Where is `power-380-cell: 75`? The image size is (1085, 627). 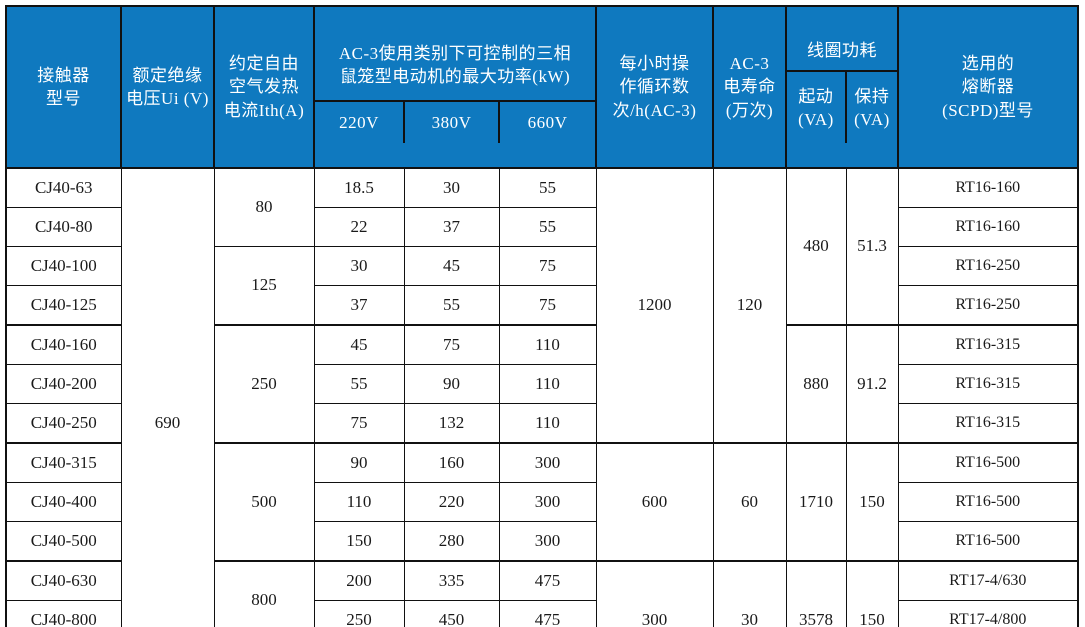
power-380-cell: 75 is located at coordinates (451, 344).